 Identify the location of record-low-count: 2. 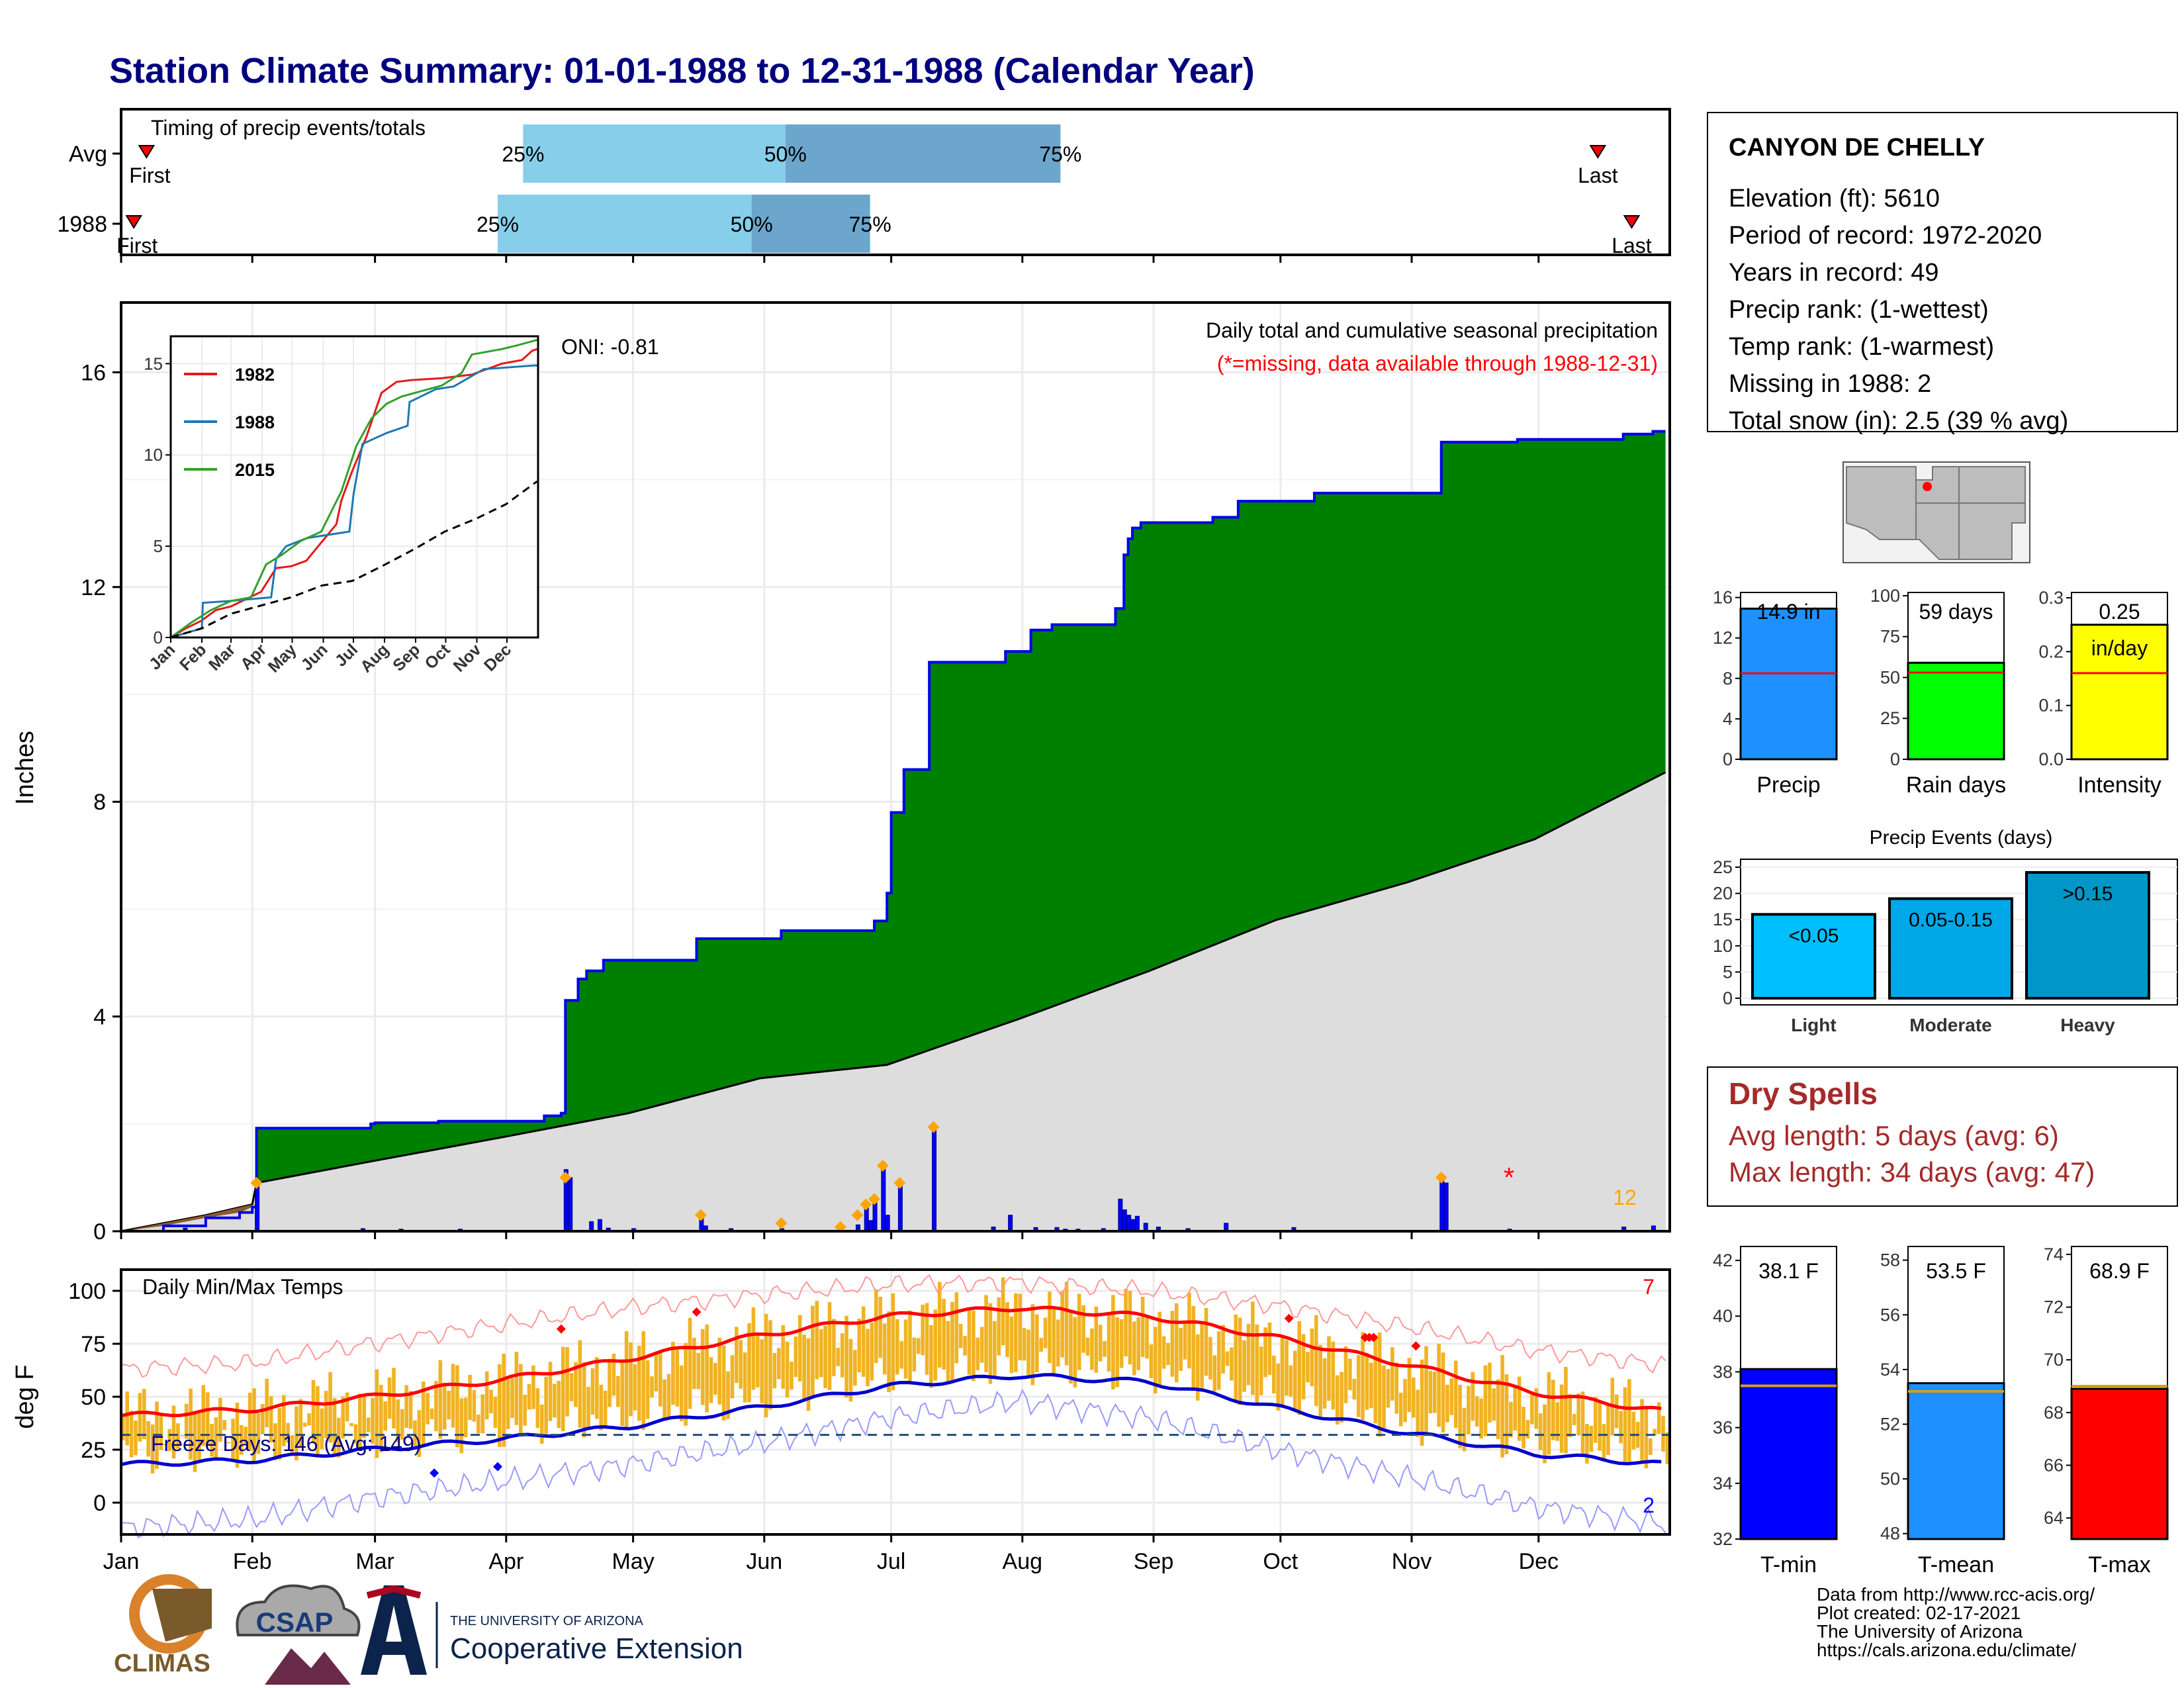
(1649, 1505).